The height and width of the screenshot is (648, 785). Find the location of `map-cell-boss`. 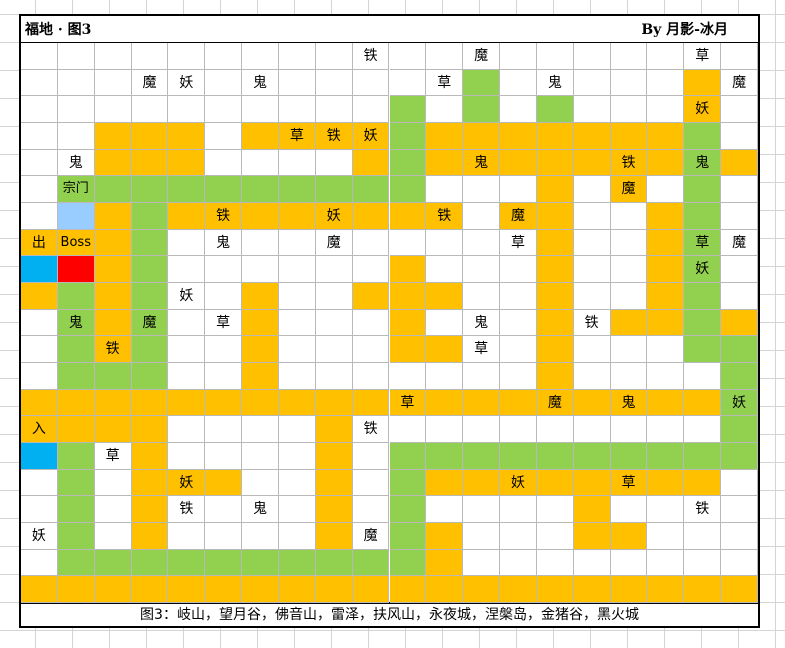

map-cell-boss is located at coordinates (76, 269).